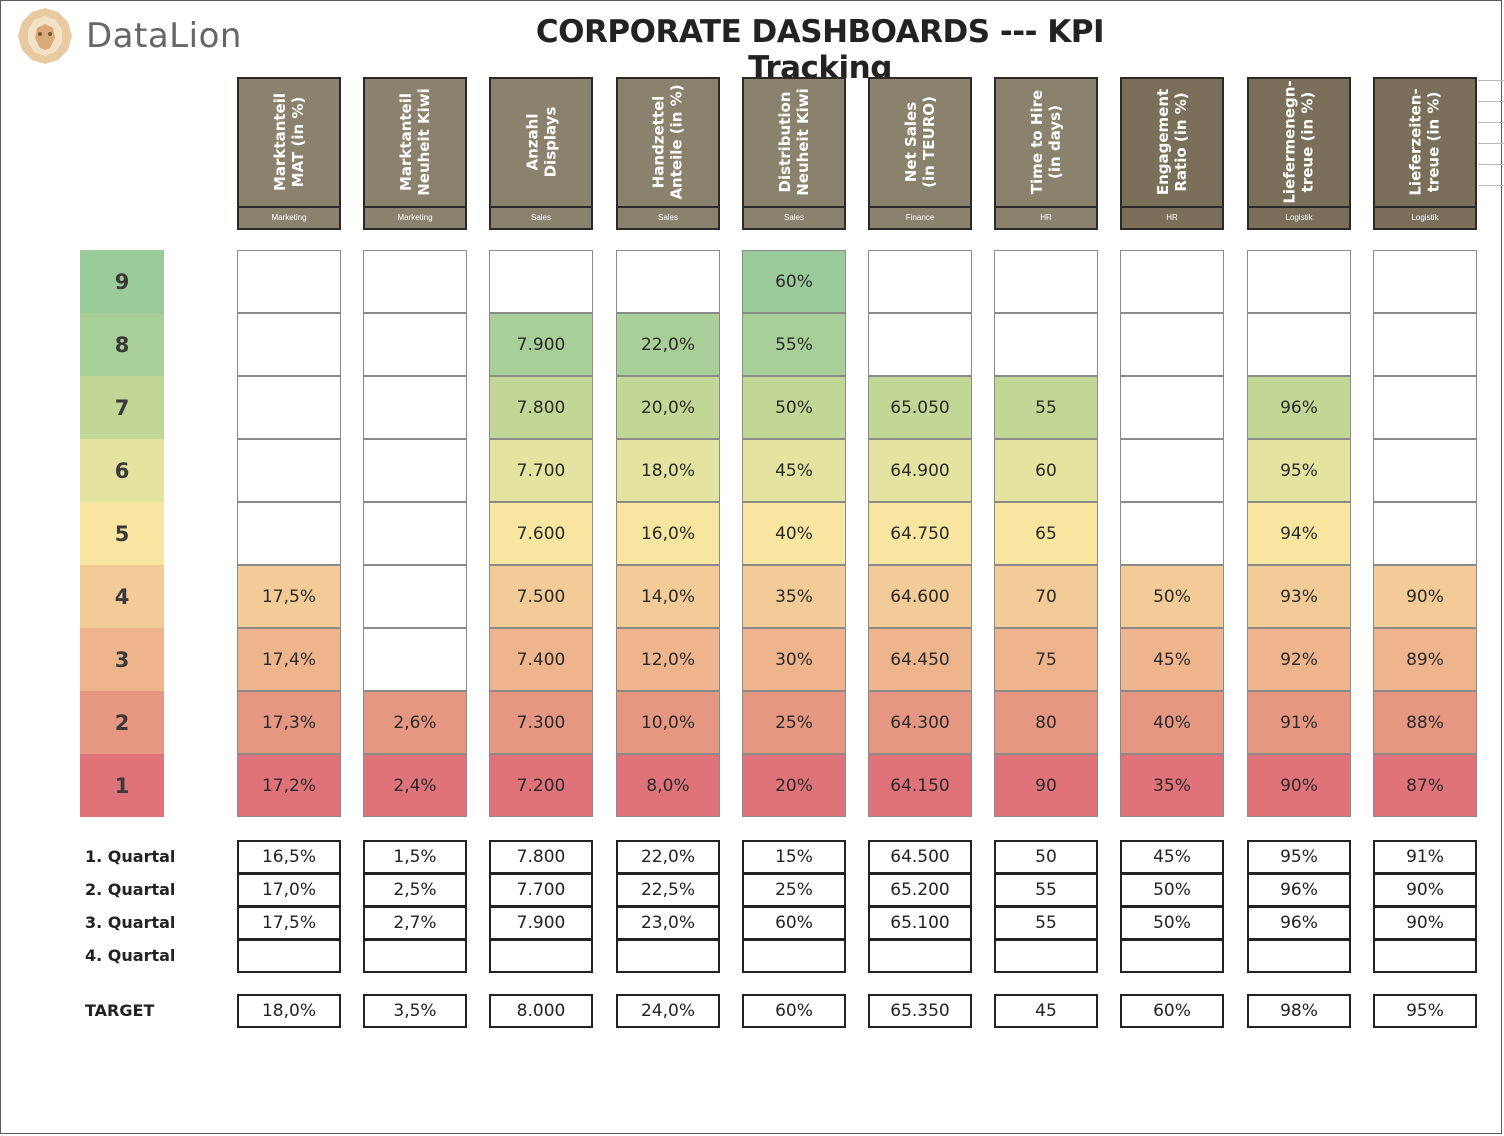 This screenshot has height=1136, width=1504. I want to click on kpi-level-cell: 7.700, so click(541, 470).